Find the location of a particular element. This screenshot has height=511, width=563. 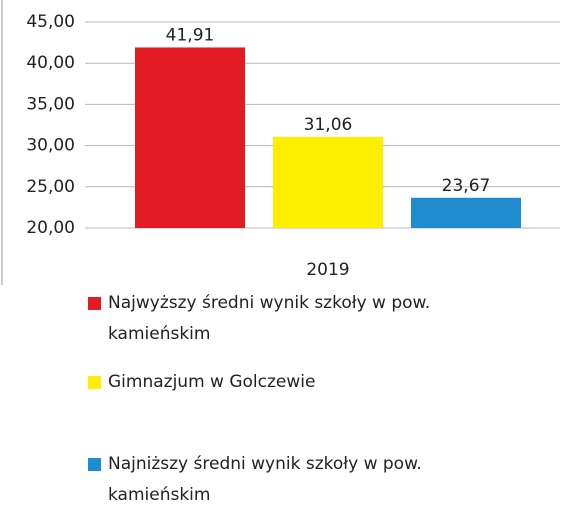

y-tick-label: 20,00 is located at coordinates (50, 228).